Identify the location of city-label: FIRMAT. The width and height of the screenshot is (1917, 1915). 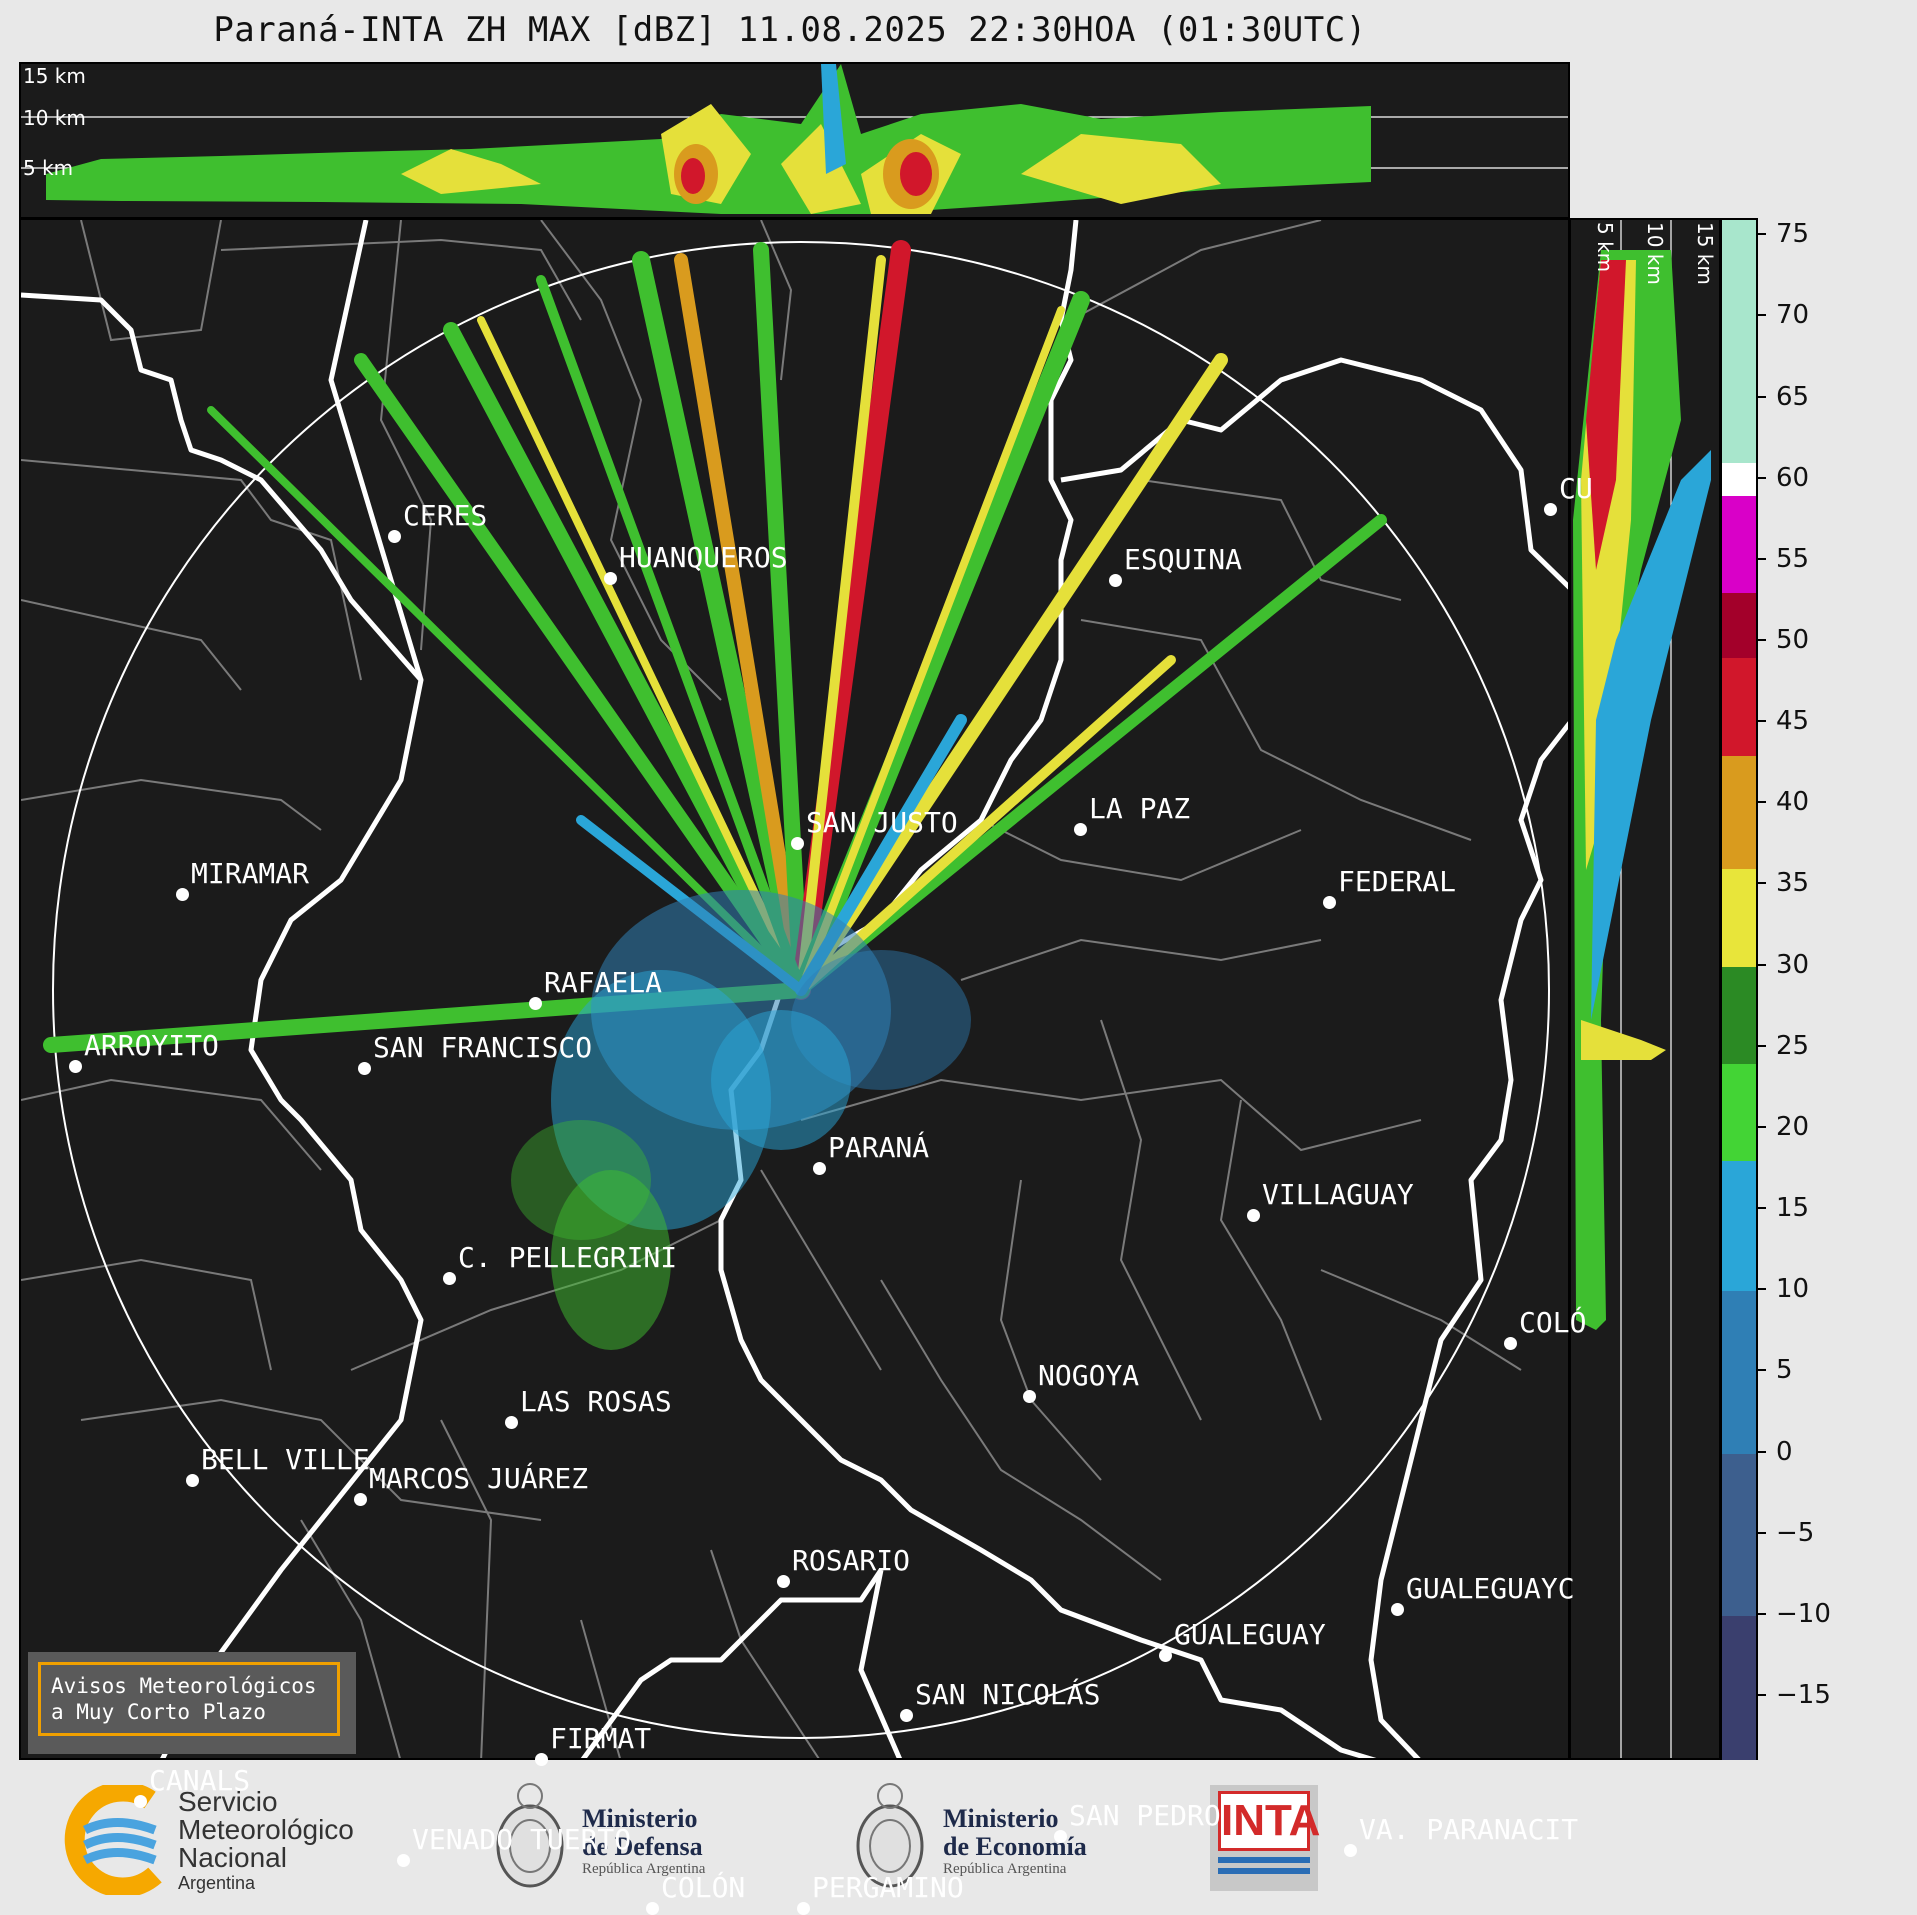
(601, 1738).